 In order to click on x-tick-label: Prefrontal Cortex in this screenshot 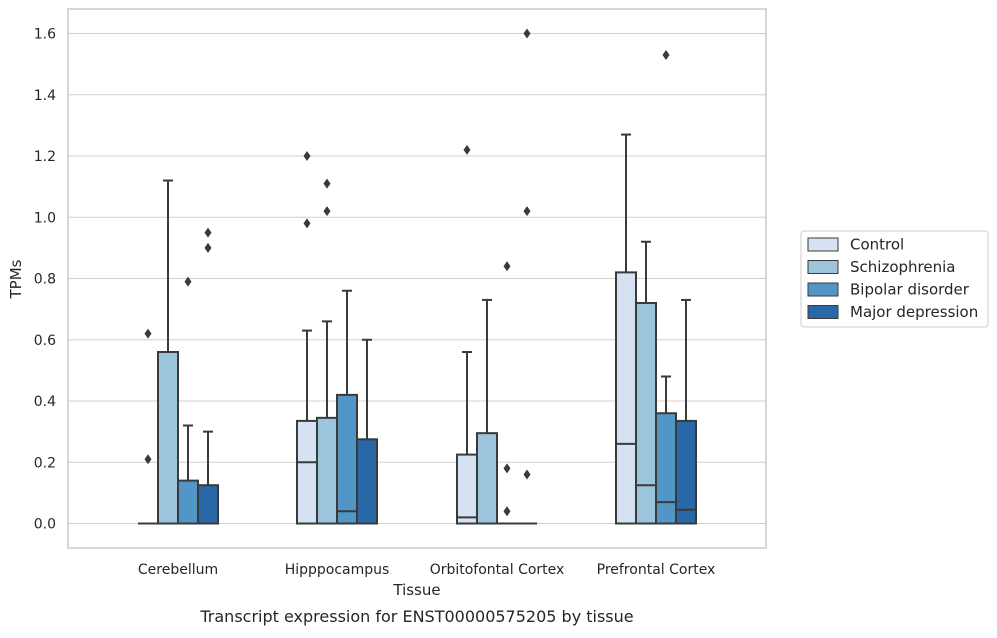, I will do `click(656, 570)`.